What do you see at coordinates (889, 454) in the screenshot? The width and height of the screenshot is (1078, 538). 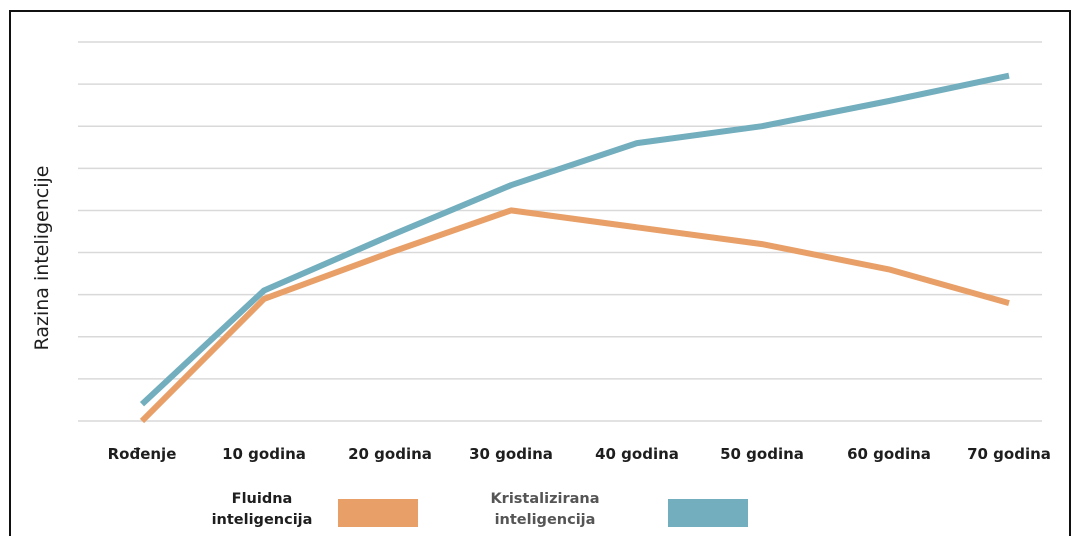 I see `x-tick-label: 60 godina` at bounding box center [889, 454].